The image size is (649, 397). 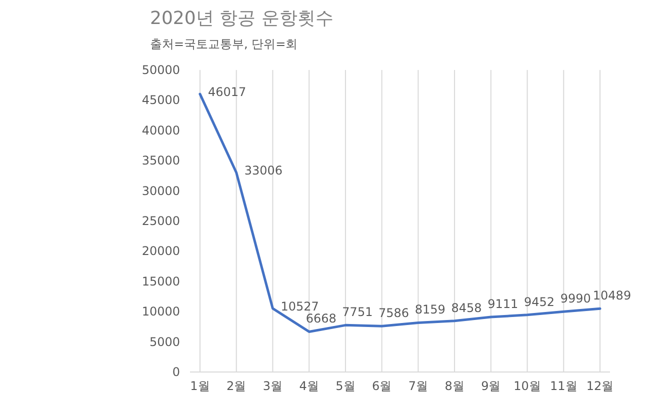 I want to click on data-label: 10527, so click(x=299, y=306).